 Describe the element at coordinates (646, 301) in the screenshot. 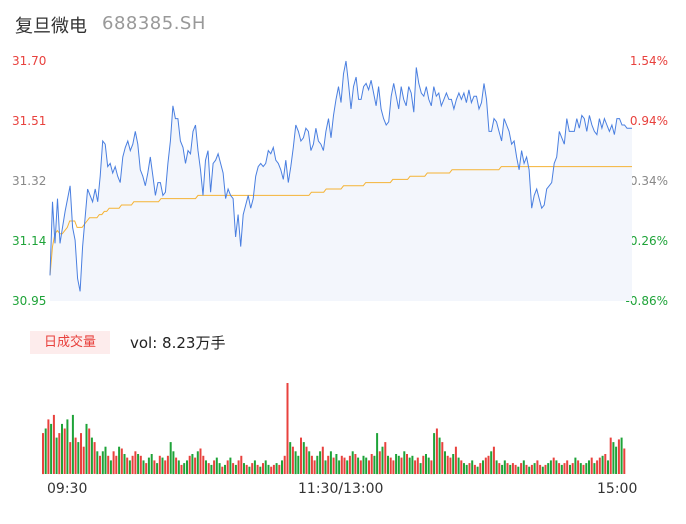

I see `pct-tick-bottom: -0.86%` at that location.